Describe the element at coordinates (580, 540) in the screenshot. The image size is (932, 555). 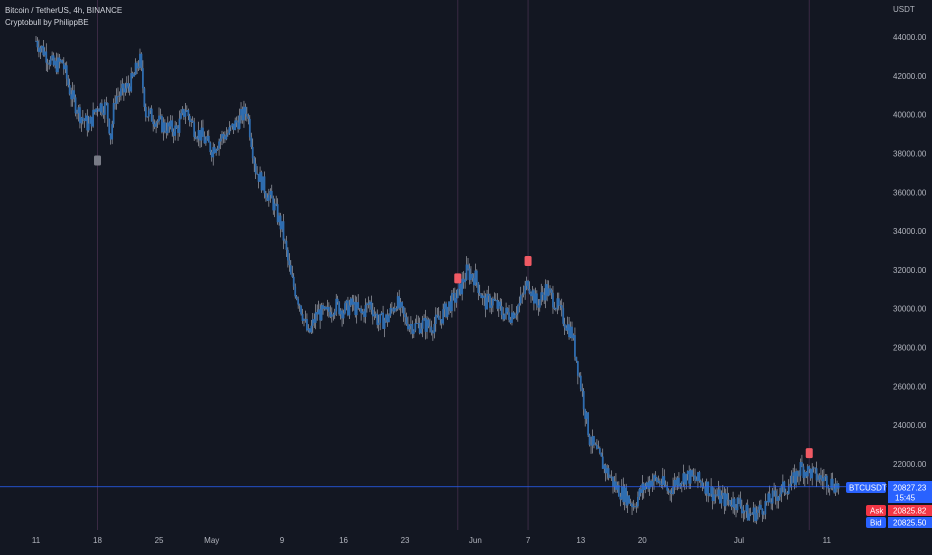
I see `time-tick-label: 13` at that location.